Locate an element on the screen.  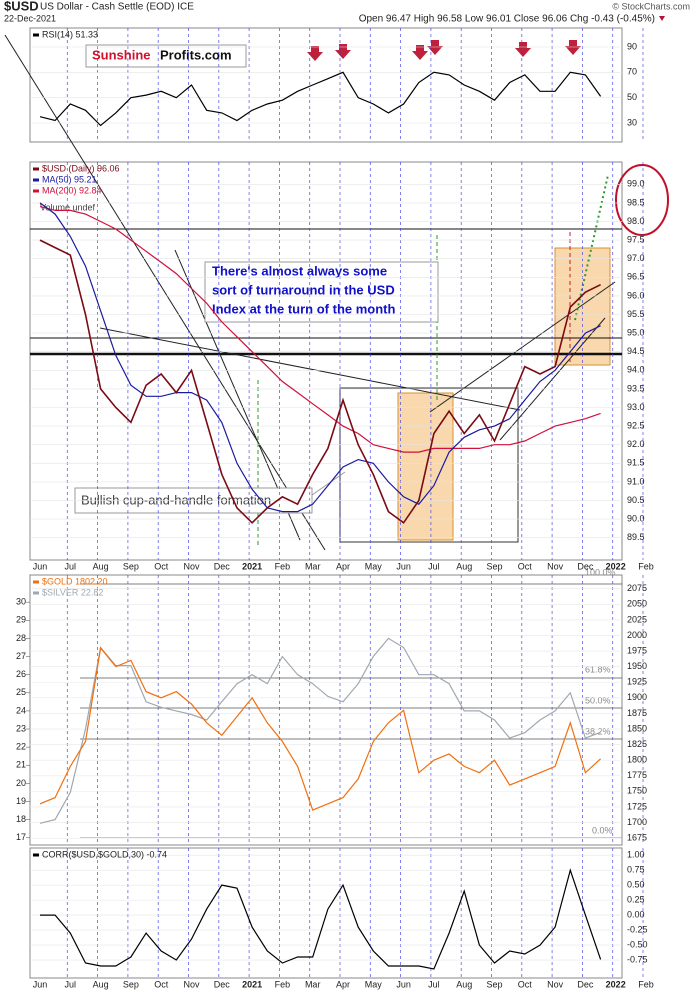
volume-label: Volume undef is located at coordinates (68, 207).